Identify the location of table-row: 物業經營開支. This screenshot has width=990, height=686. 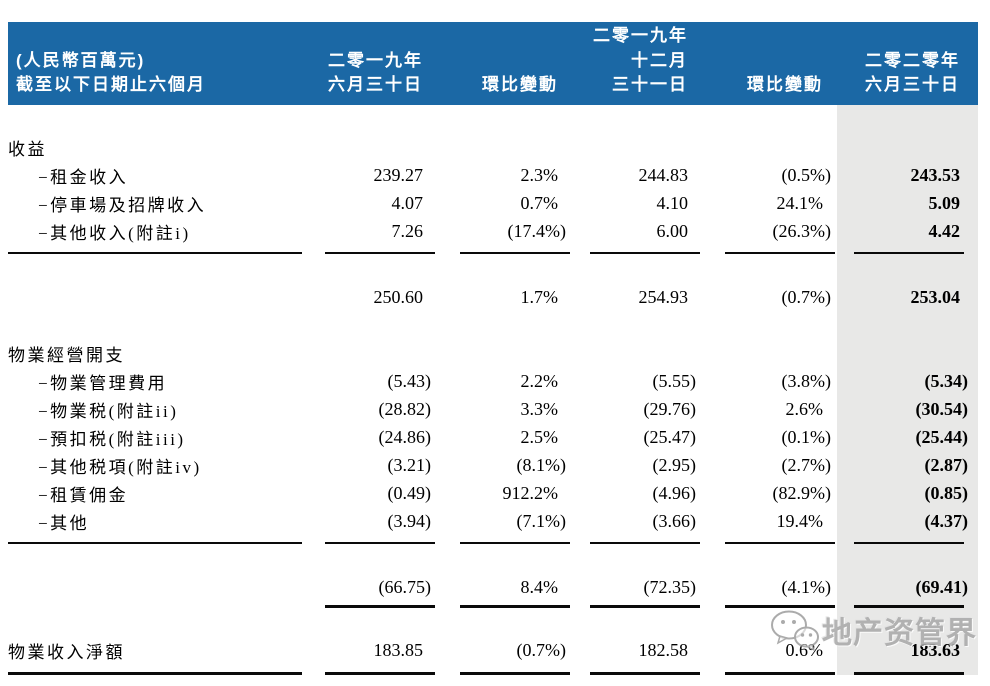
(490, 353).